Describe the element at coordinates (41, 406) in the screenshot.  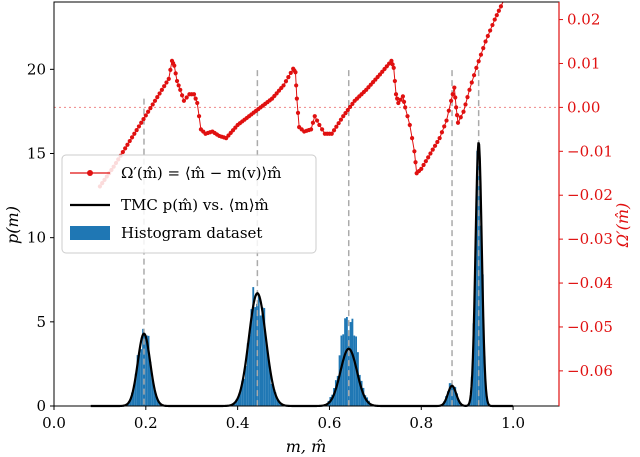
I see `y-tick-label: 0` at that location.